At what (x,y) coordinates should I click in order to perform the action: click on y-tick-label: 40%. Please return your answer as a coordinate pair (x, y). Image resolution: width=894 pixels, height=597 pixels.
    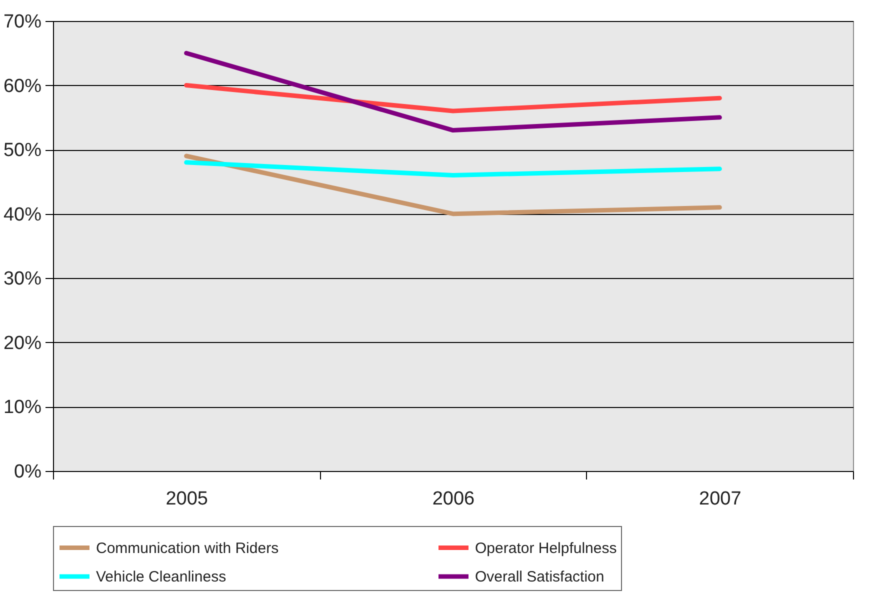
    Looking at the image, I should click on (22, 215).